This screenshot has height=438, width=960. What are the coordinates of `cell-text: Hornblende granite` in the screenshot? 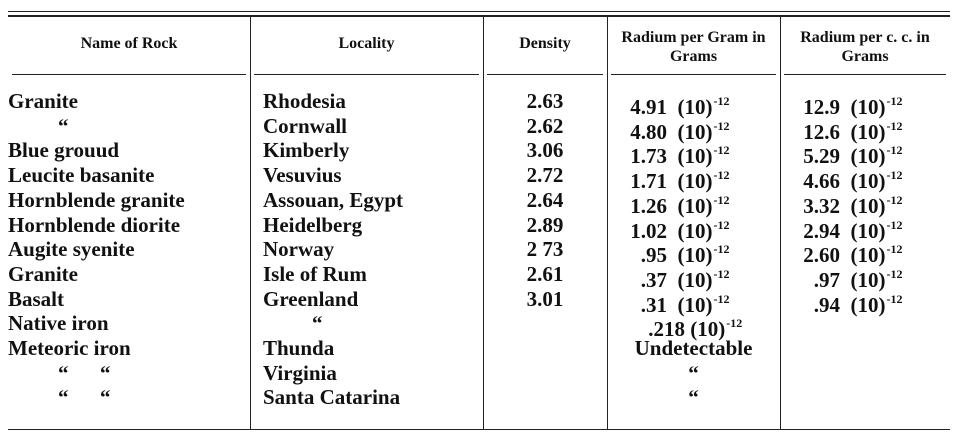 It's located at (96, 199).